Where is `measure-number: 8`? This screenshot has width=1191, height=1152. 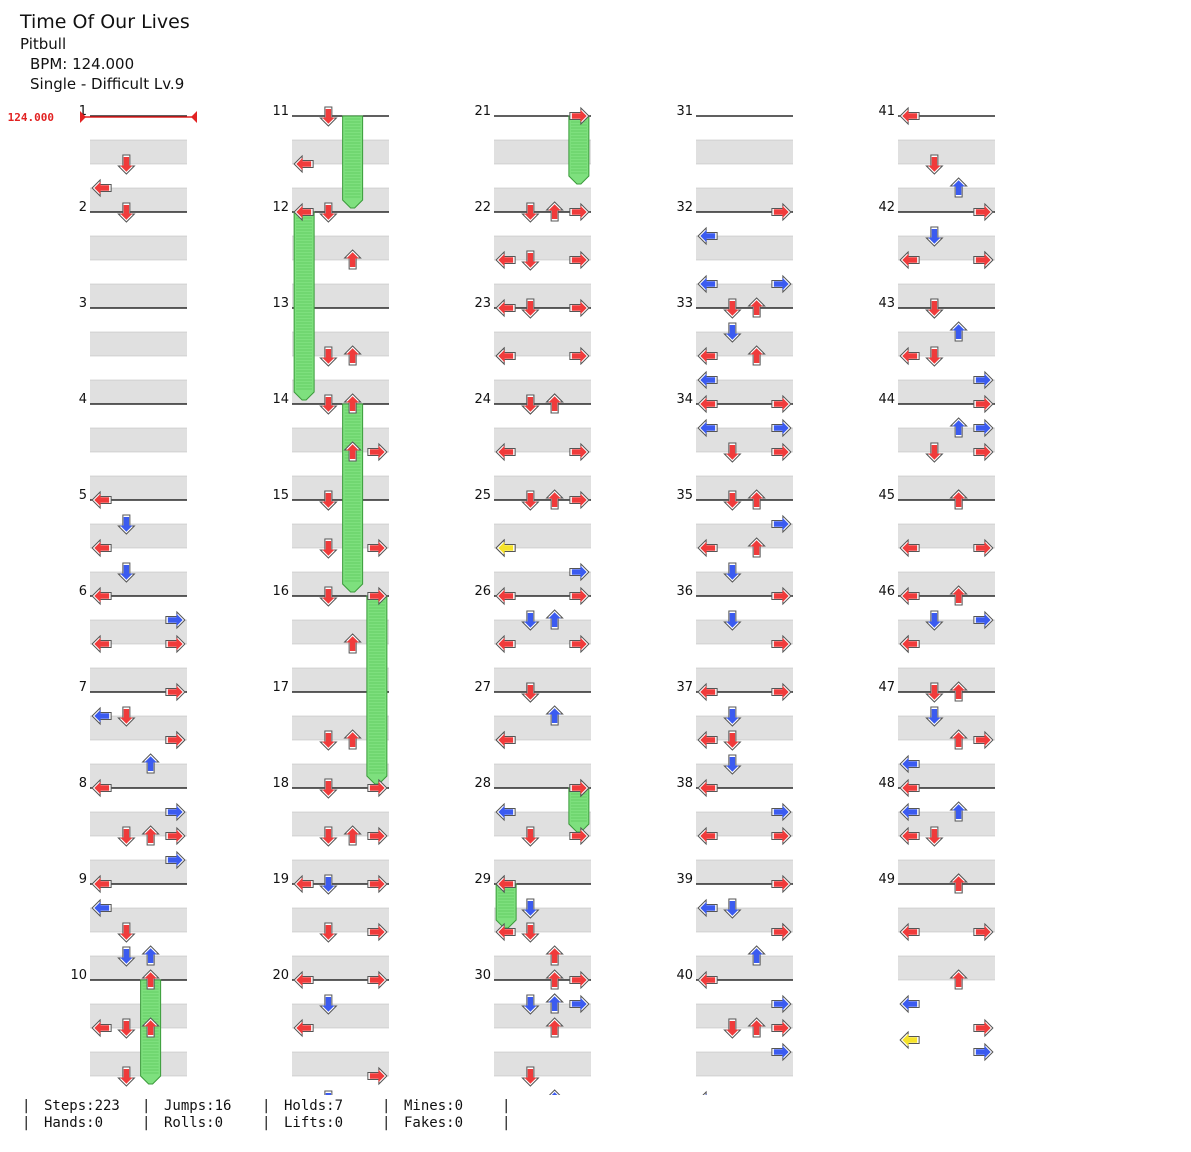 measure-number: 8 is located at coordinates (83, 783).